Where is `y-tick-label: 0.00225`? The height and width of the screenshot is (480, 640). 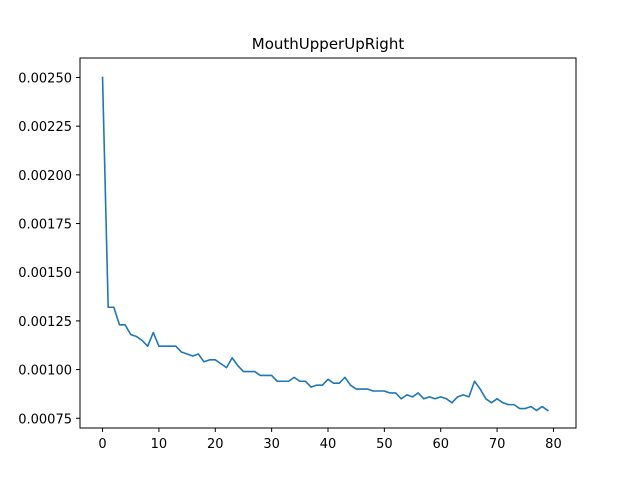 y-tick-label: 0.00225 is located at coordinates (45, 127).